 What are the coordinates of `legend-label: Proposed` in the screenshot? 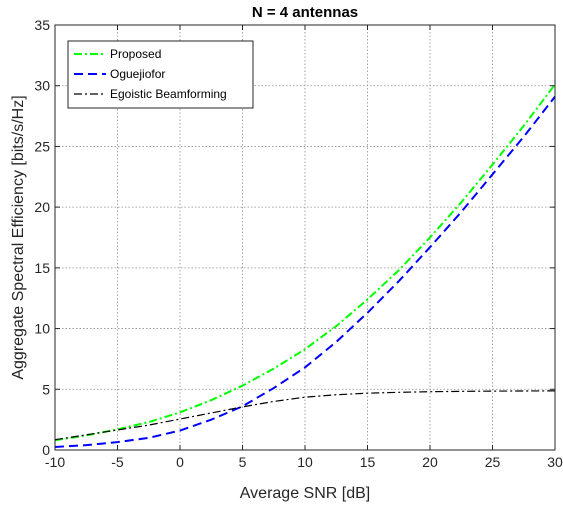 It's located at (135, 54).